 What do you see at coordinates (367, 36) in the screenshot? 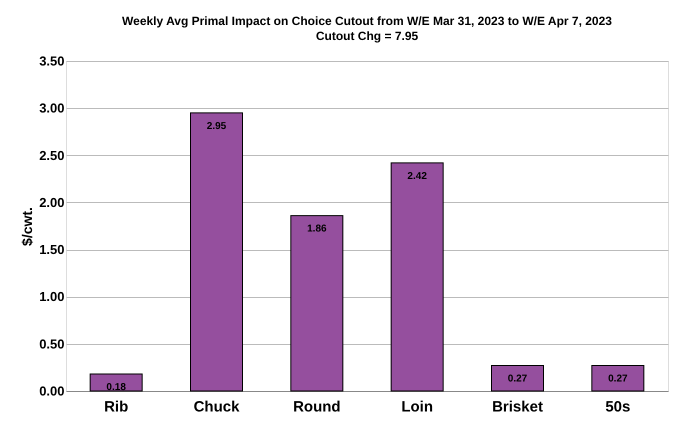
I see `chart-subtitle: Cutout Chg = 7.95` at bounding box center [367, 36].